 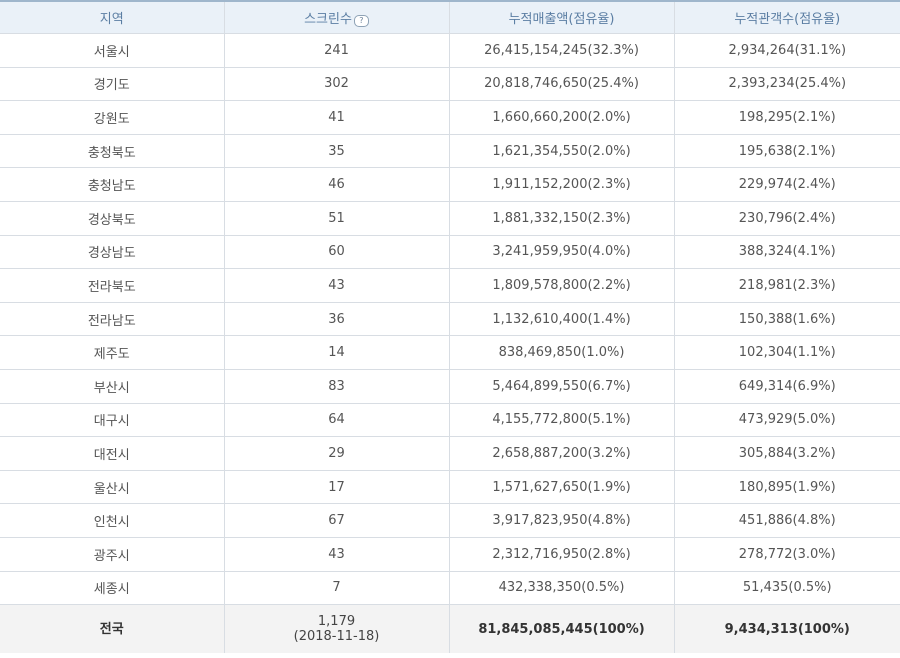 I want to click on cell-region: 전라북도, so click(x=112, y=285).